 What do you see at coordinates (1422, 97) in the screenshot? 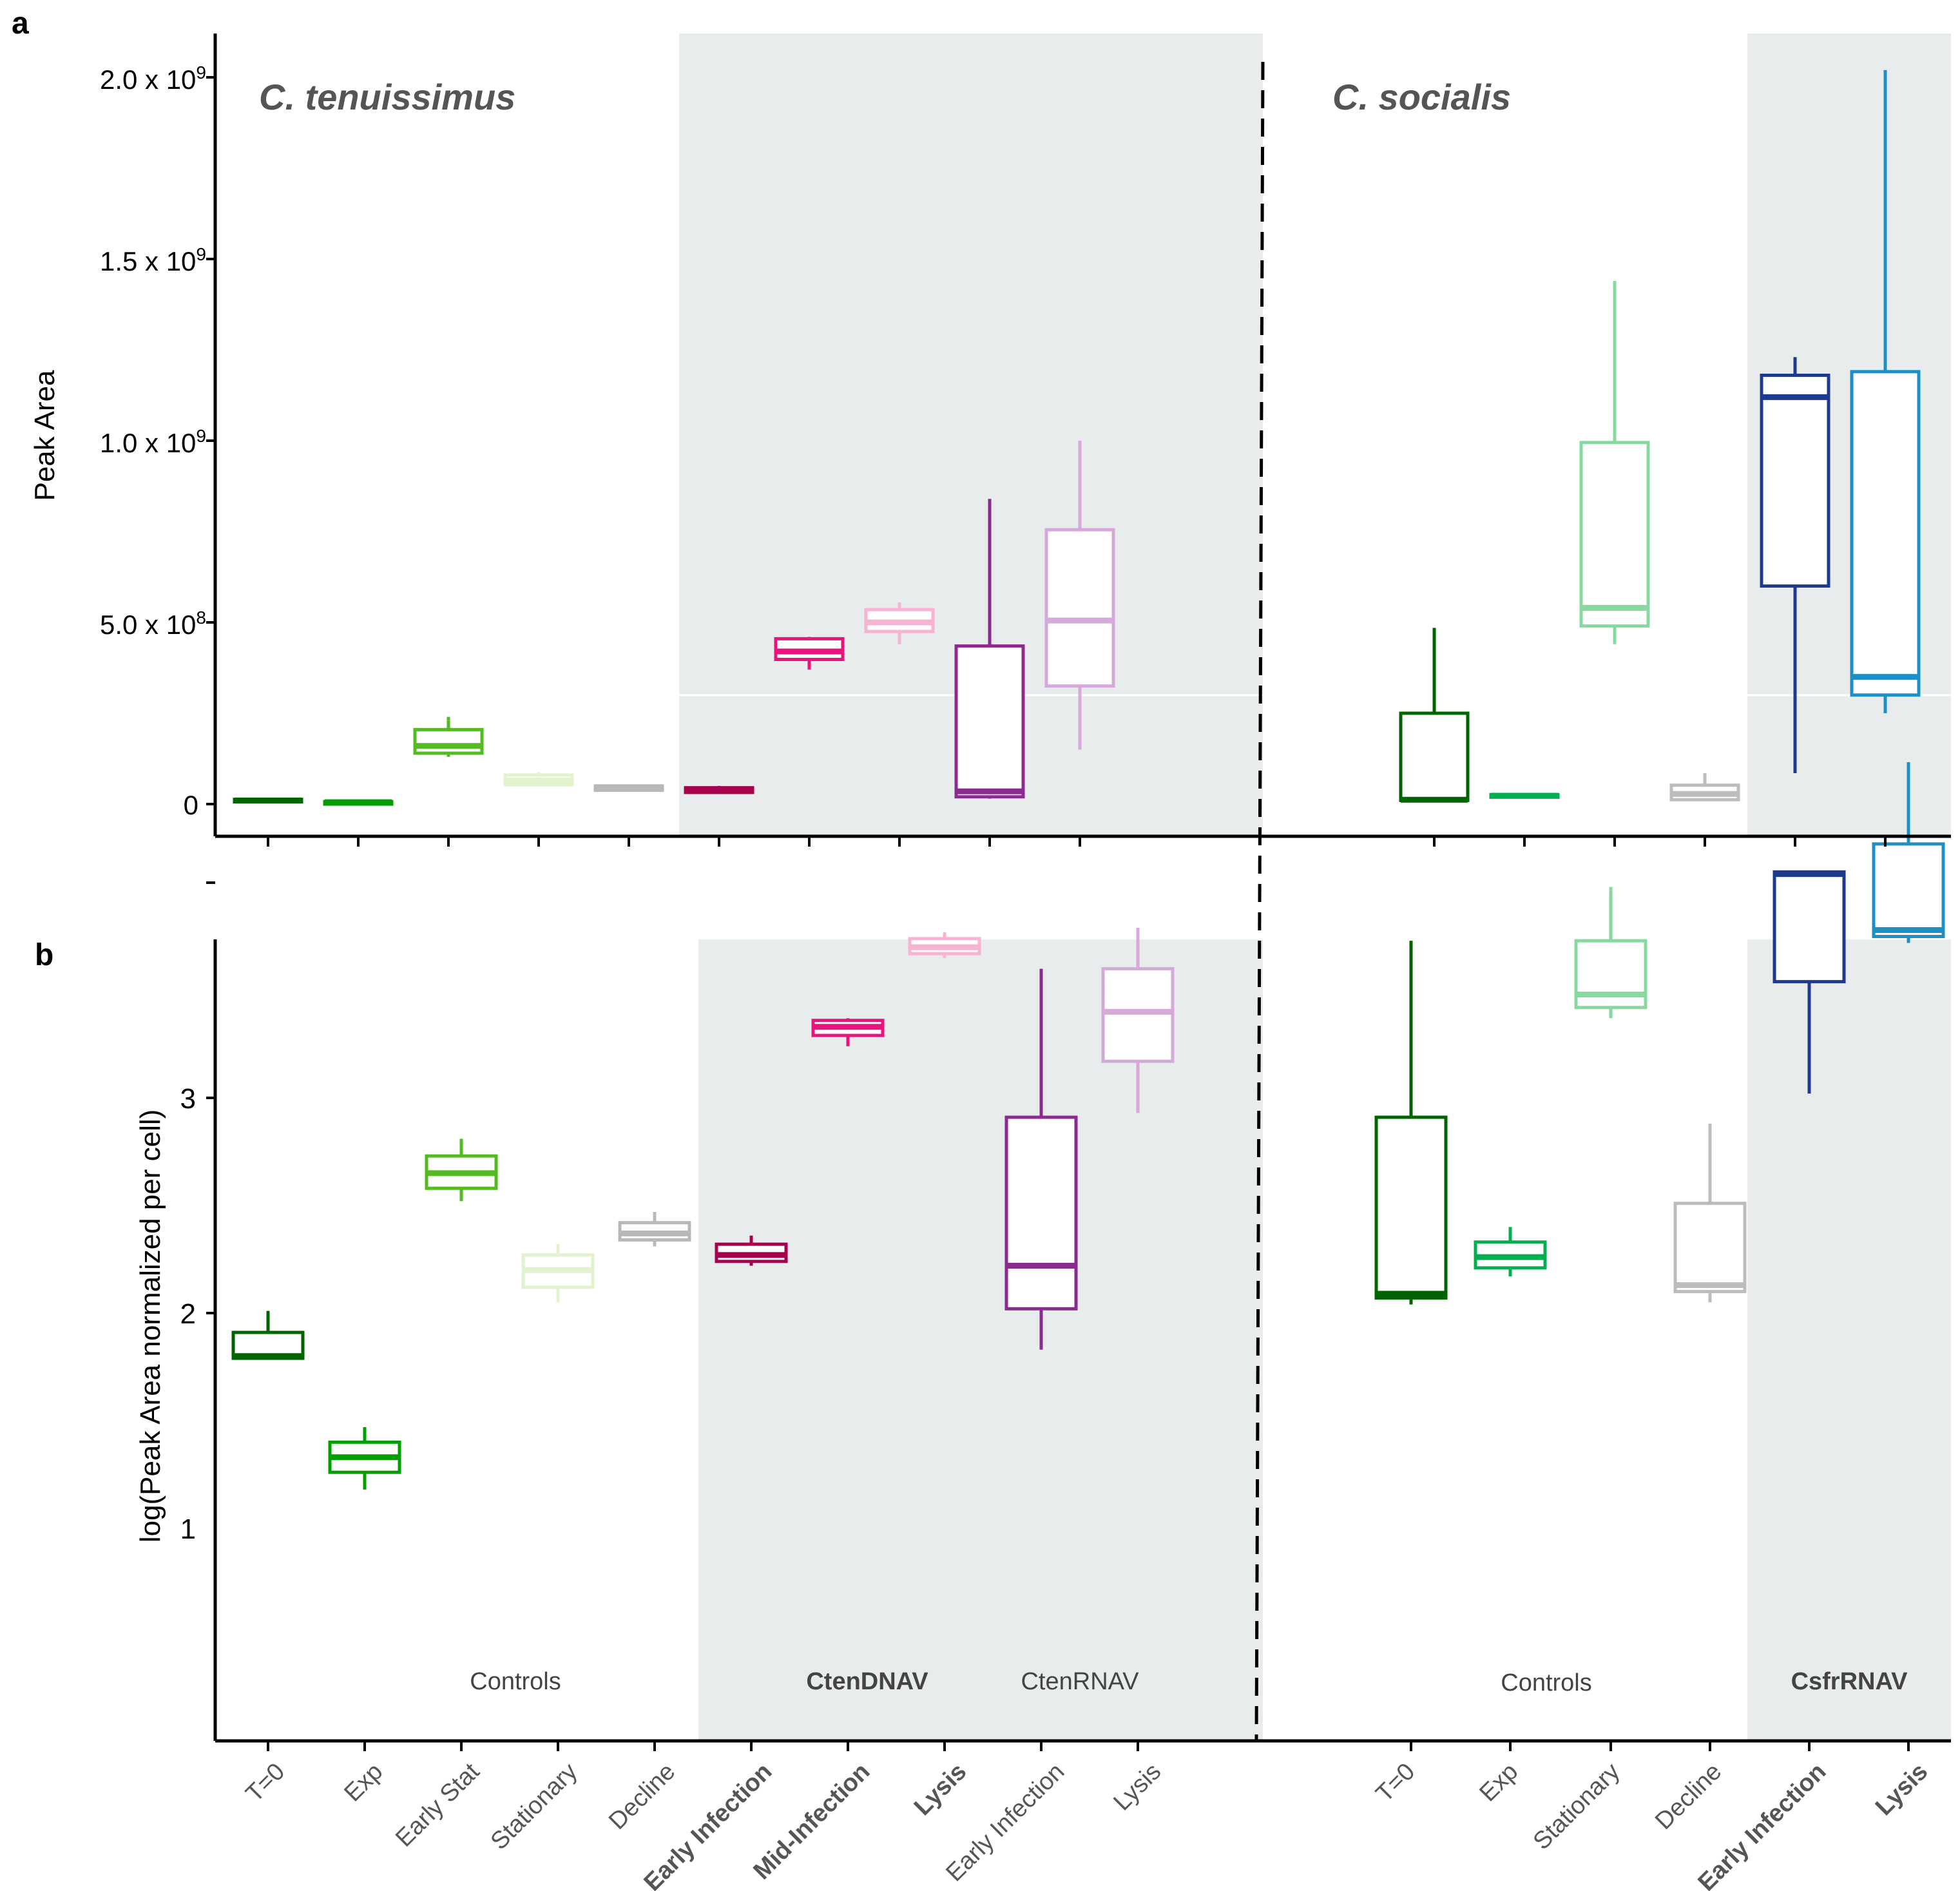
I see `species-title-right: C. socialis` at bounding box center [1422, 97].